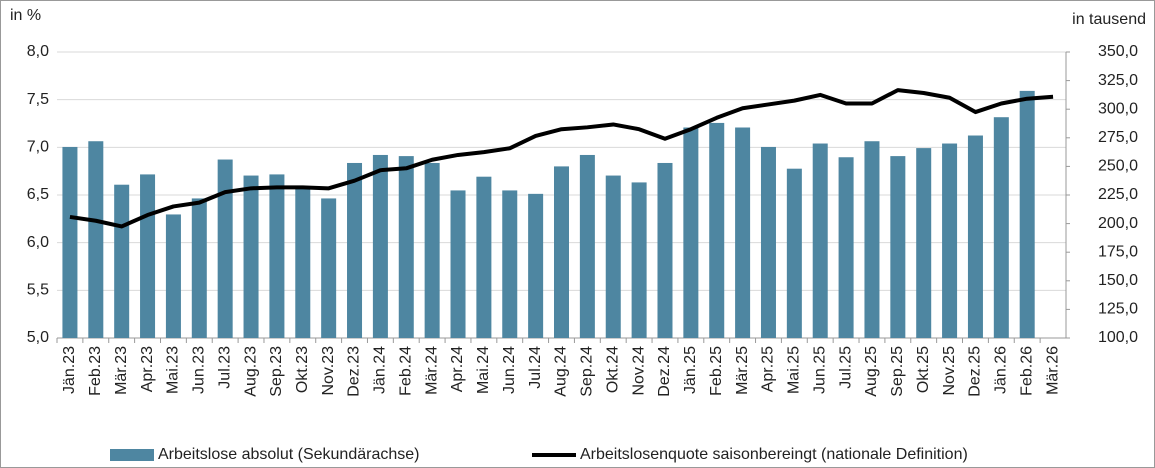 The height and width of the screenshot is (468, 1155). What do you see at coordinates (664, 371) in the screenshot?
I see `x-tick-label: Dez.24` at bounding box center [664, 371].